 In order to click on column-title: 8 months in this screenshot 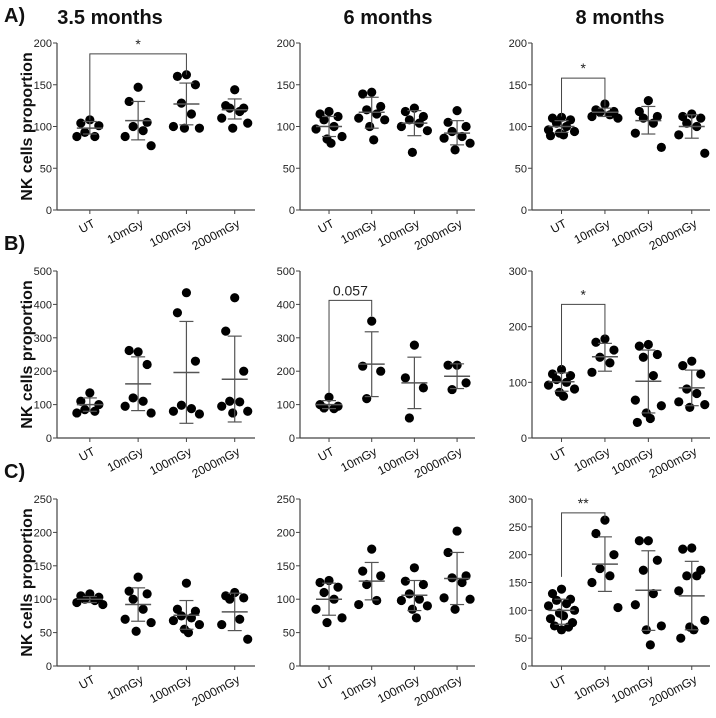, I will do `click(620, 18)`.